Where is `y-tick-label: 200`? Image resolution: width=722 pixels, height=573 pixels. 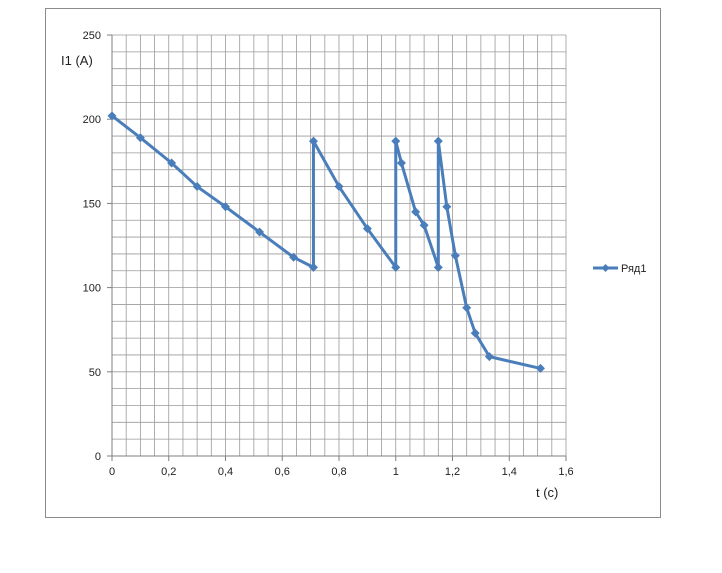
y-tick-label: 200 is located at coordinates (92, 120).